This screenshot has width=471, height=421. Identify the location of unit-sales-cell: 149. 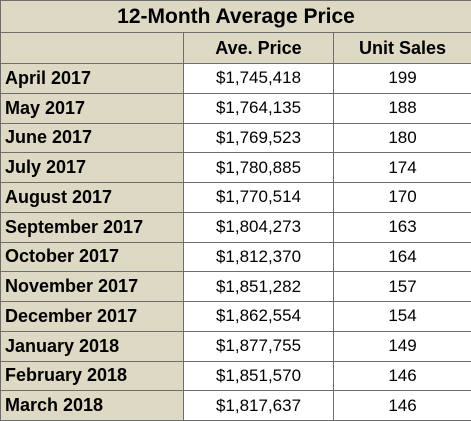
(402, 346).